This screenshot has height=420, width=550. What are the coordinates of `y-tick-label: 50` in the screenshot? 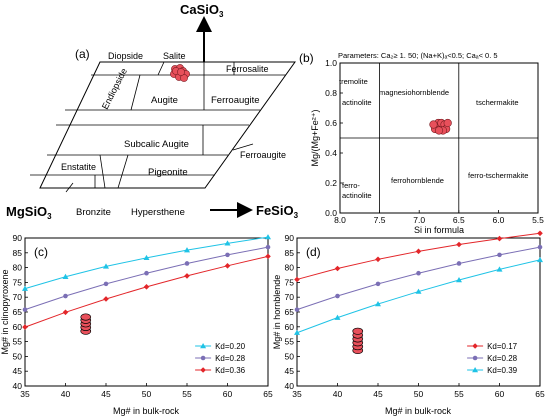 It's located at (18, 356).